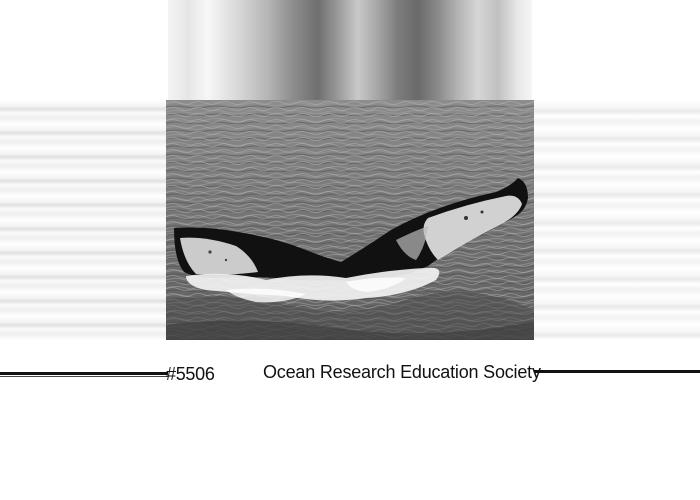 The width and height of the screenshot is (700, 500). Describe the element at coordinates (617, 371) in the screenshot. I see `caption-rule-right` at that location.